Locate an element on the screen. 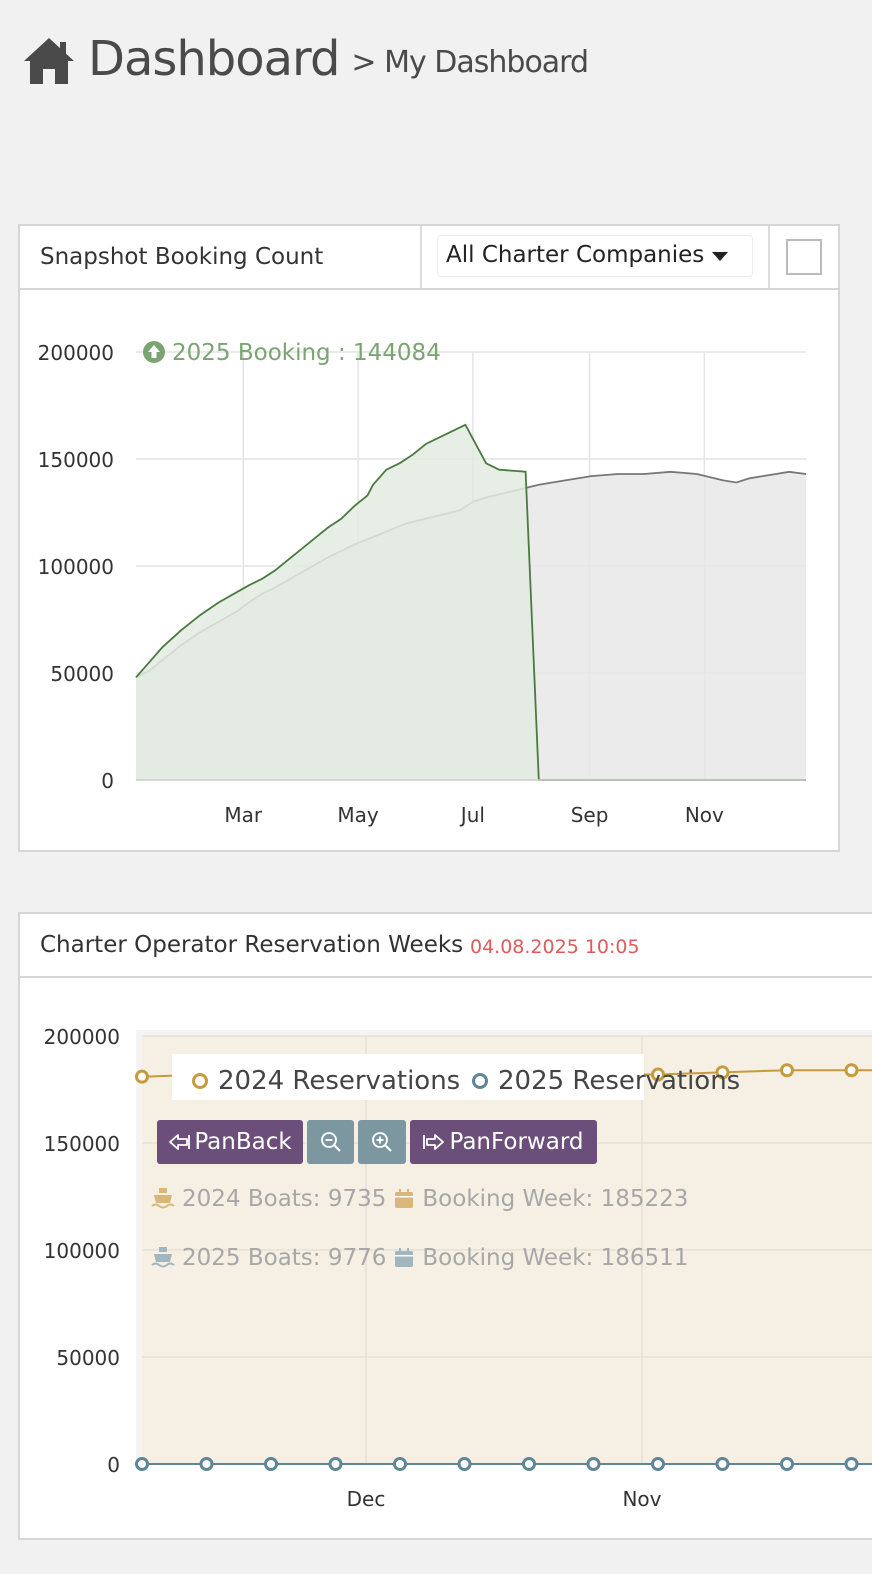 The width and height of the screenshot is (872, 1574). legend-item-2024: 2024 Reservations is located at coordinates (326, 1081).